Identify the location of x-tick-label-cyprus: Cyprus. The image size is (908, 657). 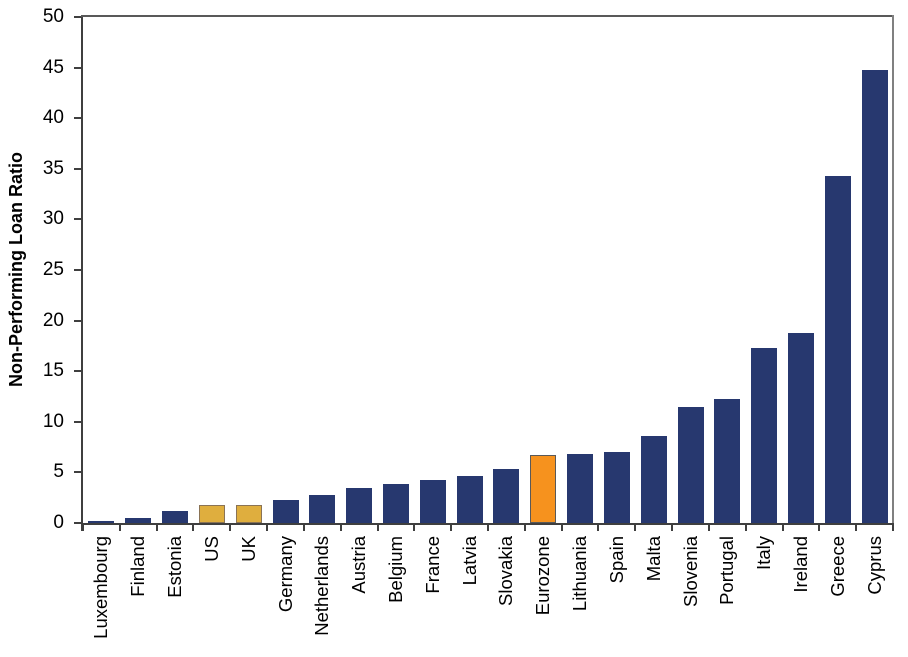
(874, 565).